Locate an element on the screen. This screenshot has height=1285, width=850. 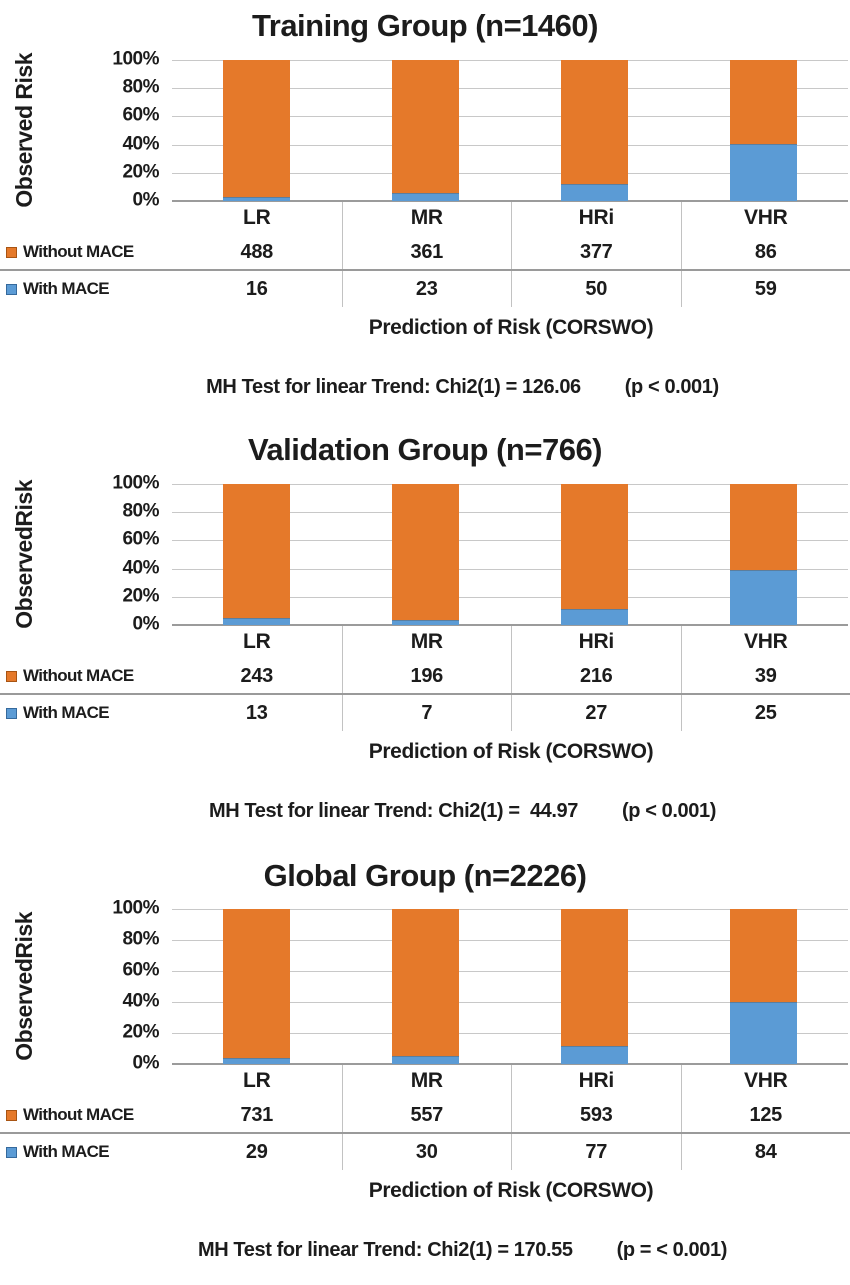
y-axis-title-box: Observed Risk is located at coordinates (24, 130).